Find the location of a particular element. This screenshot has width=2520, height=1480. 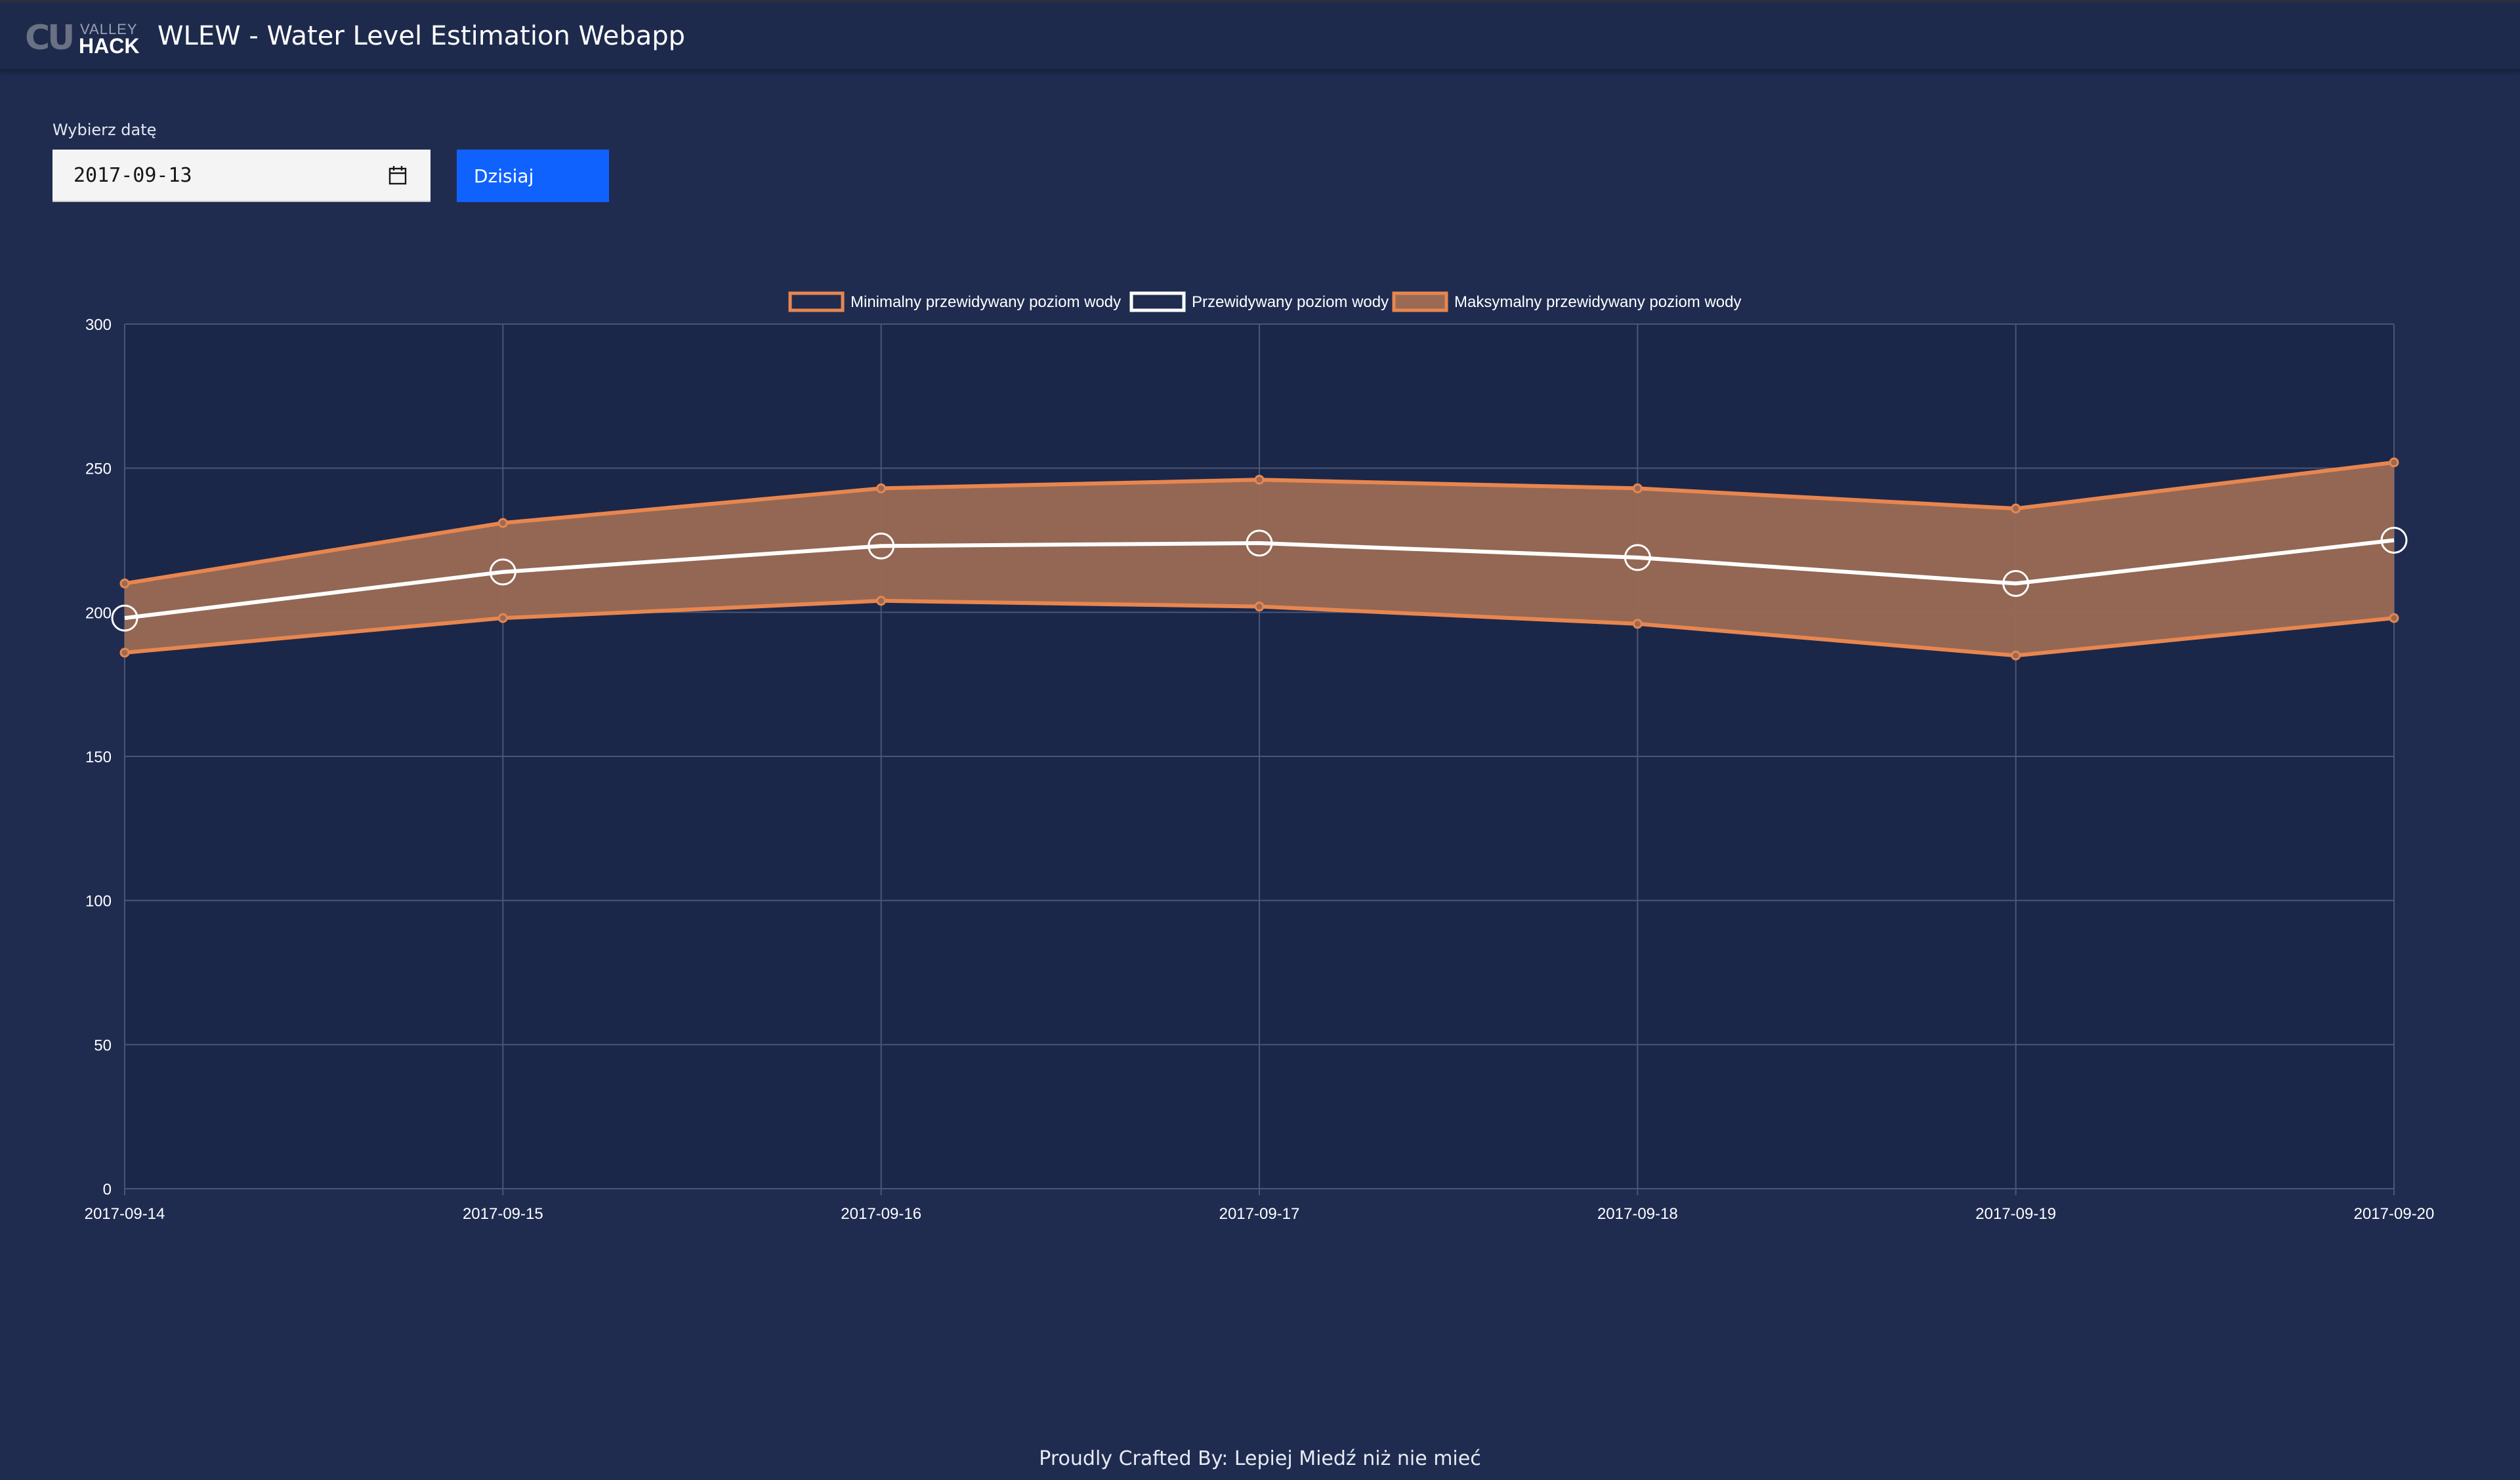

x-tick-label-5: 2017-09-19 is located at coordinates (2015, 1214).